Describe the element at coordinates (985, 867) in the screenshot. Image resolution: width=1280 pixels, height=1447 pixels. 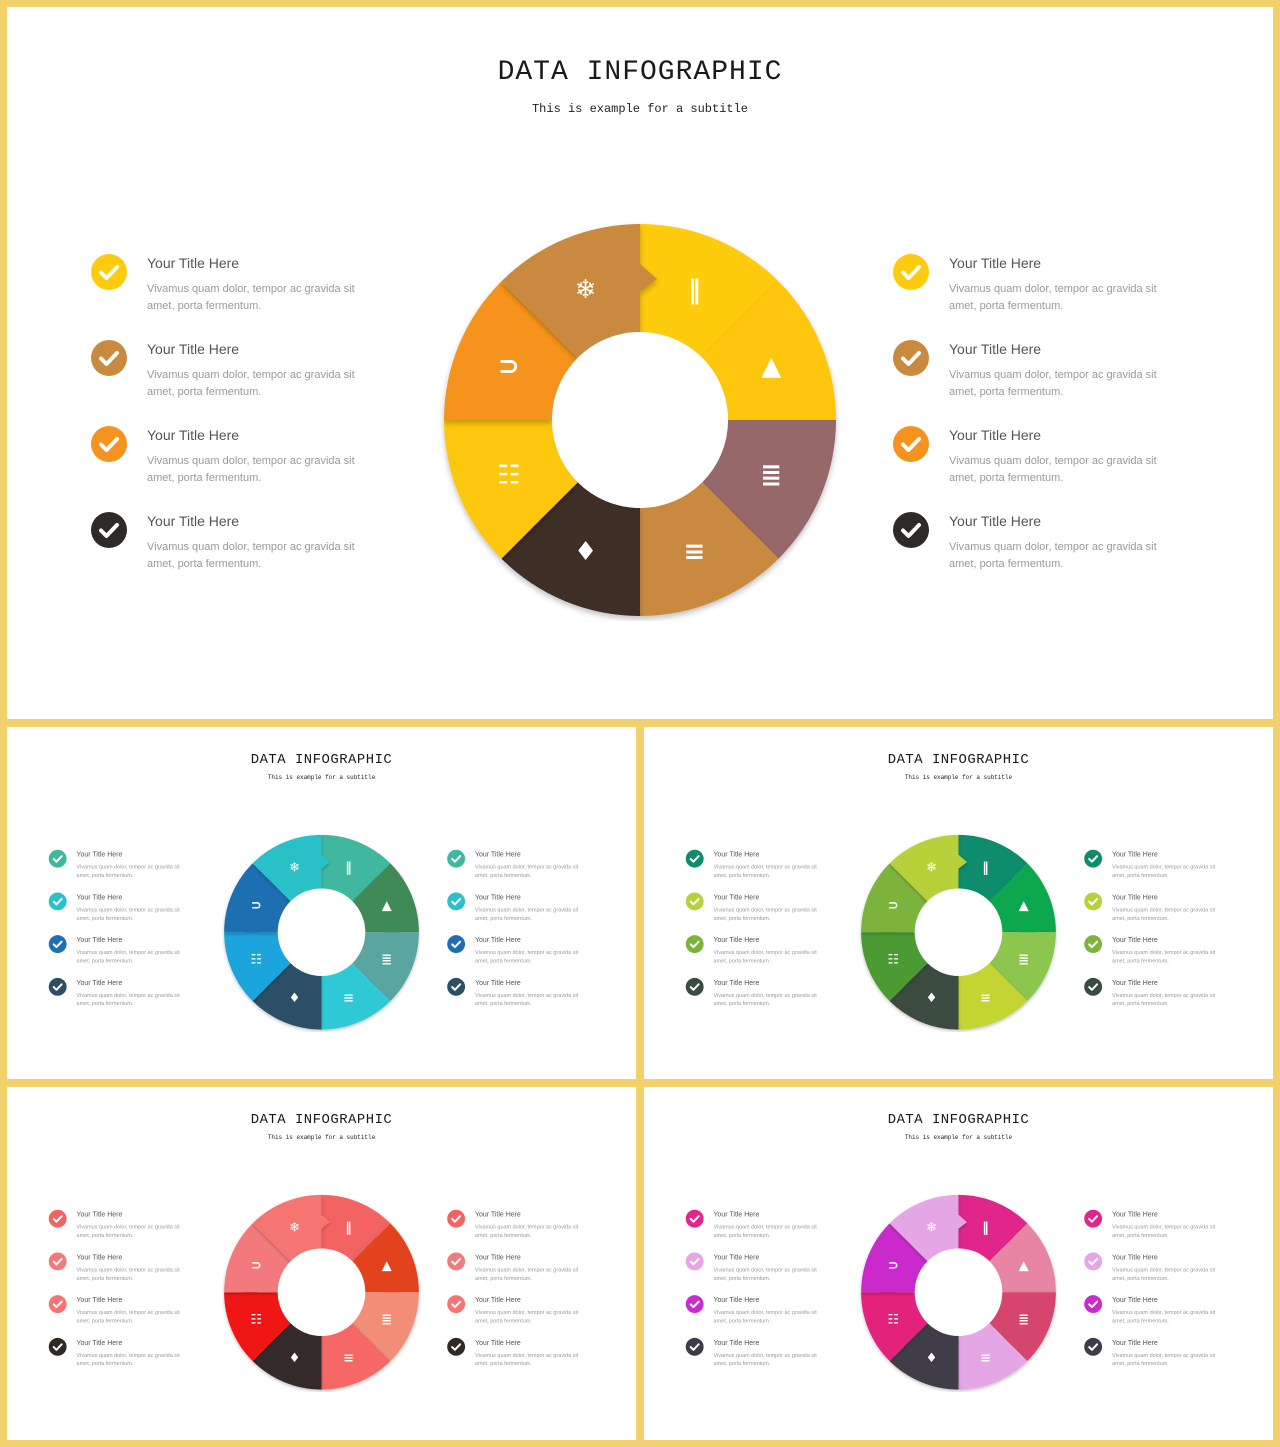
I see `film-icon: ‖` at that location.